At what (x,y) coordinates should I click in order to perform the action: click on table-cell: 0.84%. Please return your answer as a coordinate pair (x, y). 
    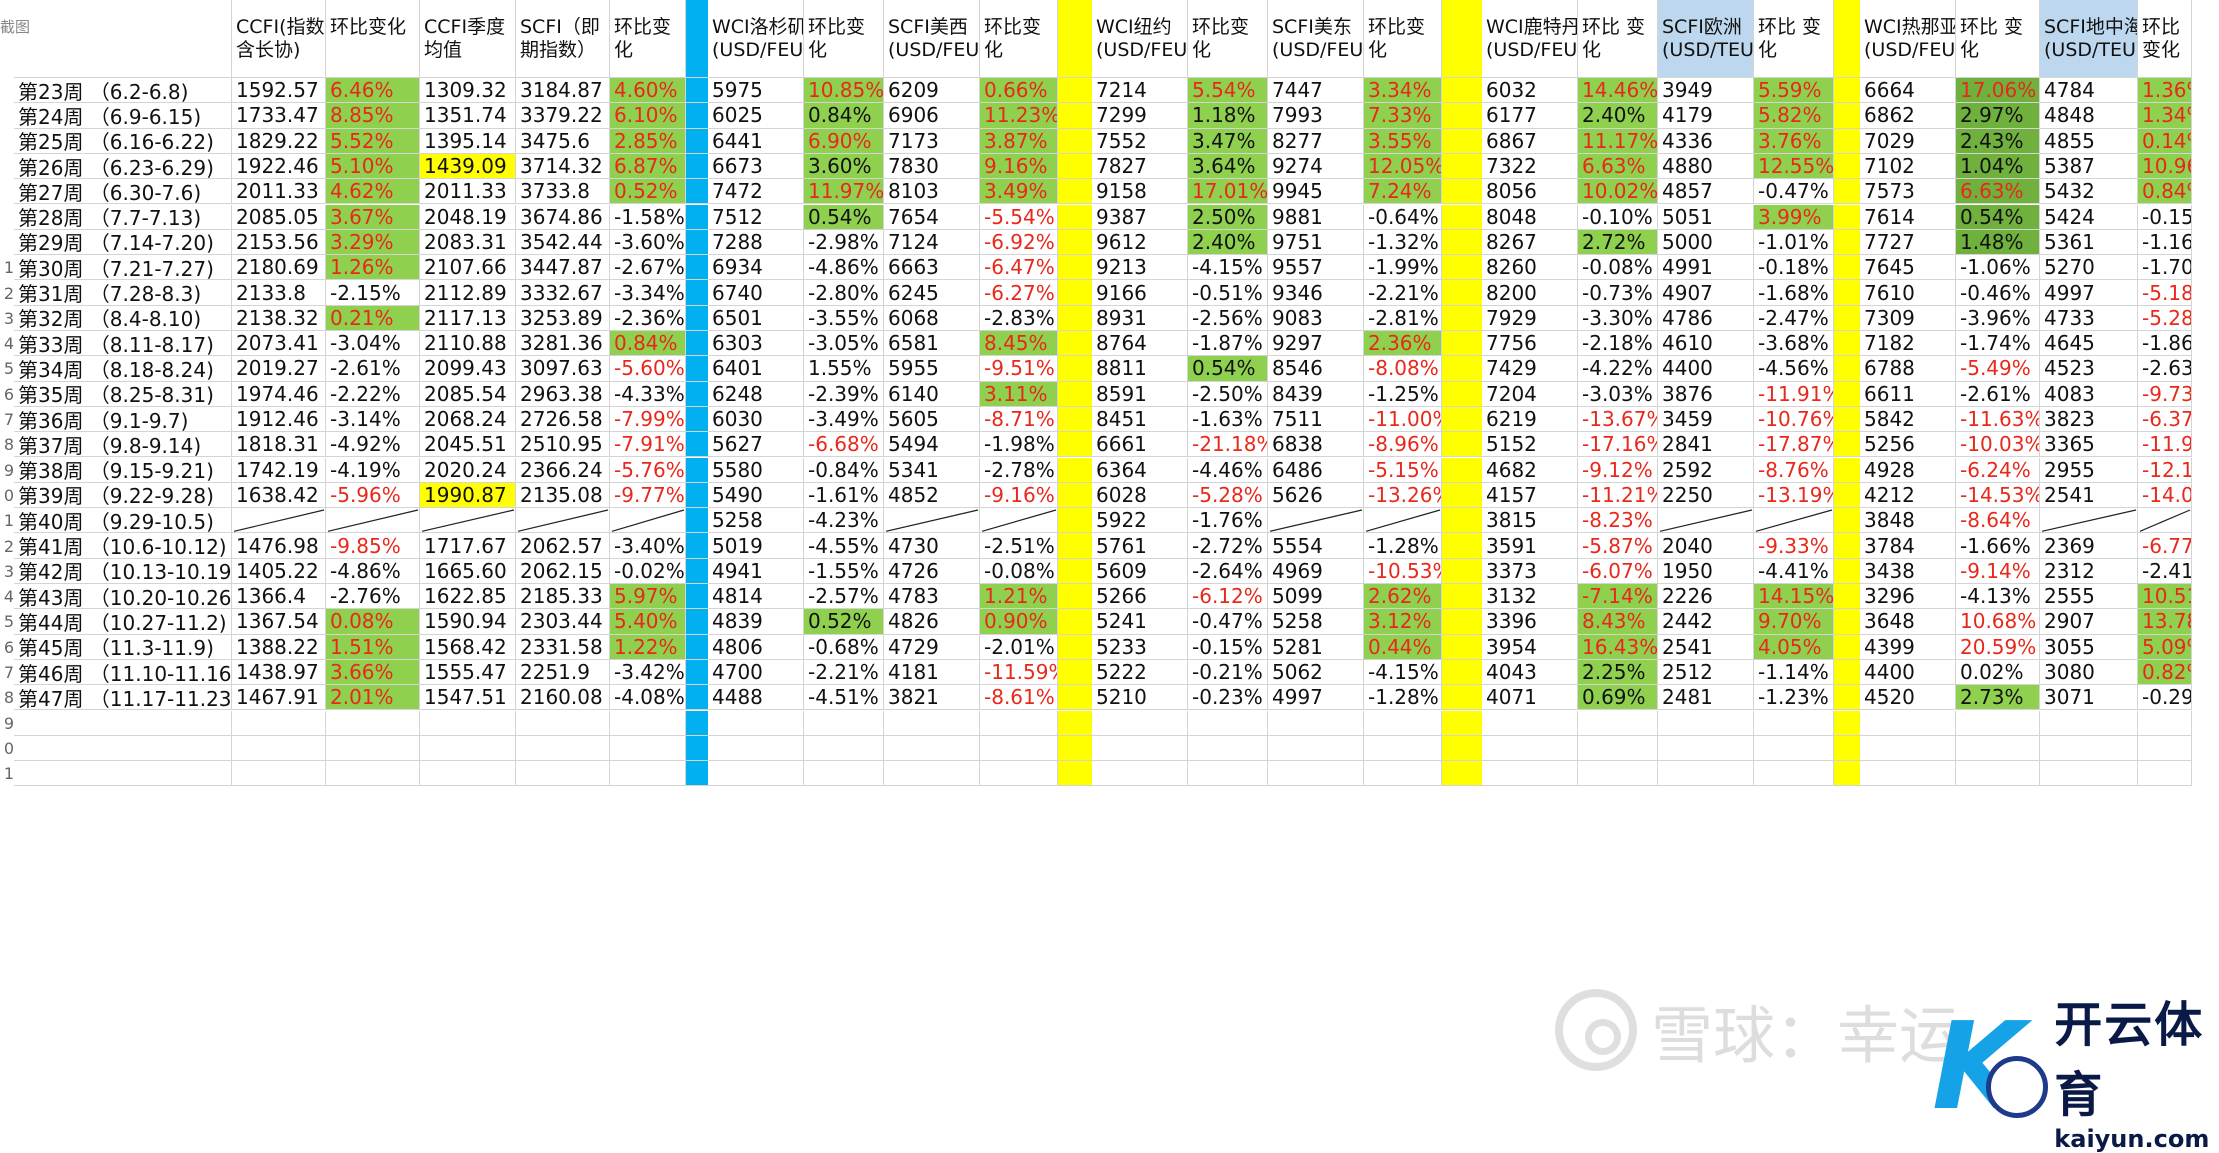
    Looking at the image, I should click on (2165, 192).